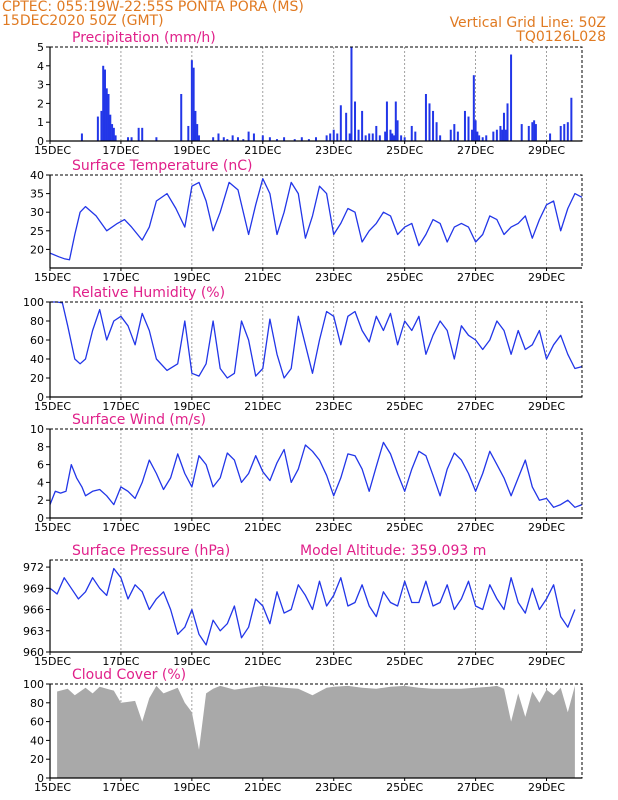 The width and height of the screenshot is (618, 800). I want to click on temp-series-line, so click(316, 219).